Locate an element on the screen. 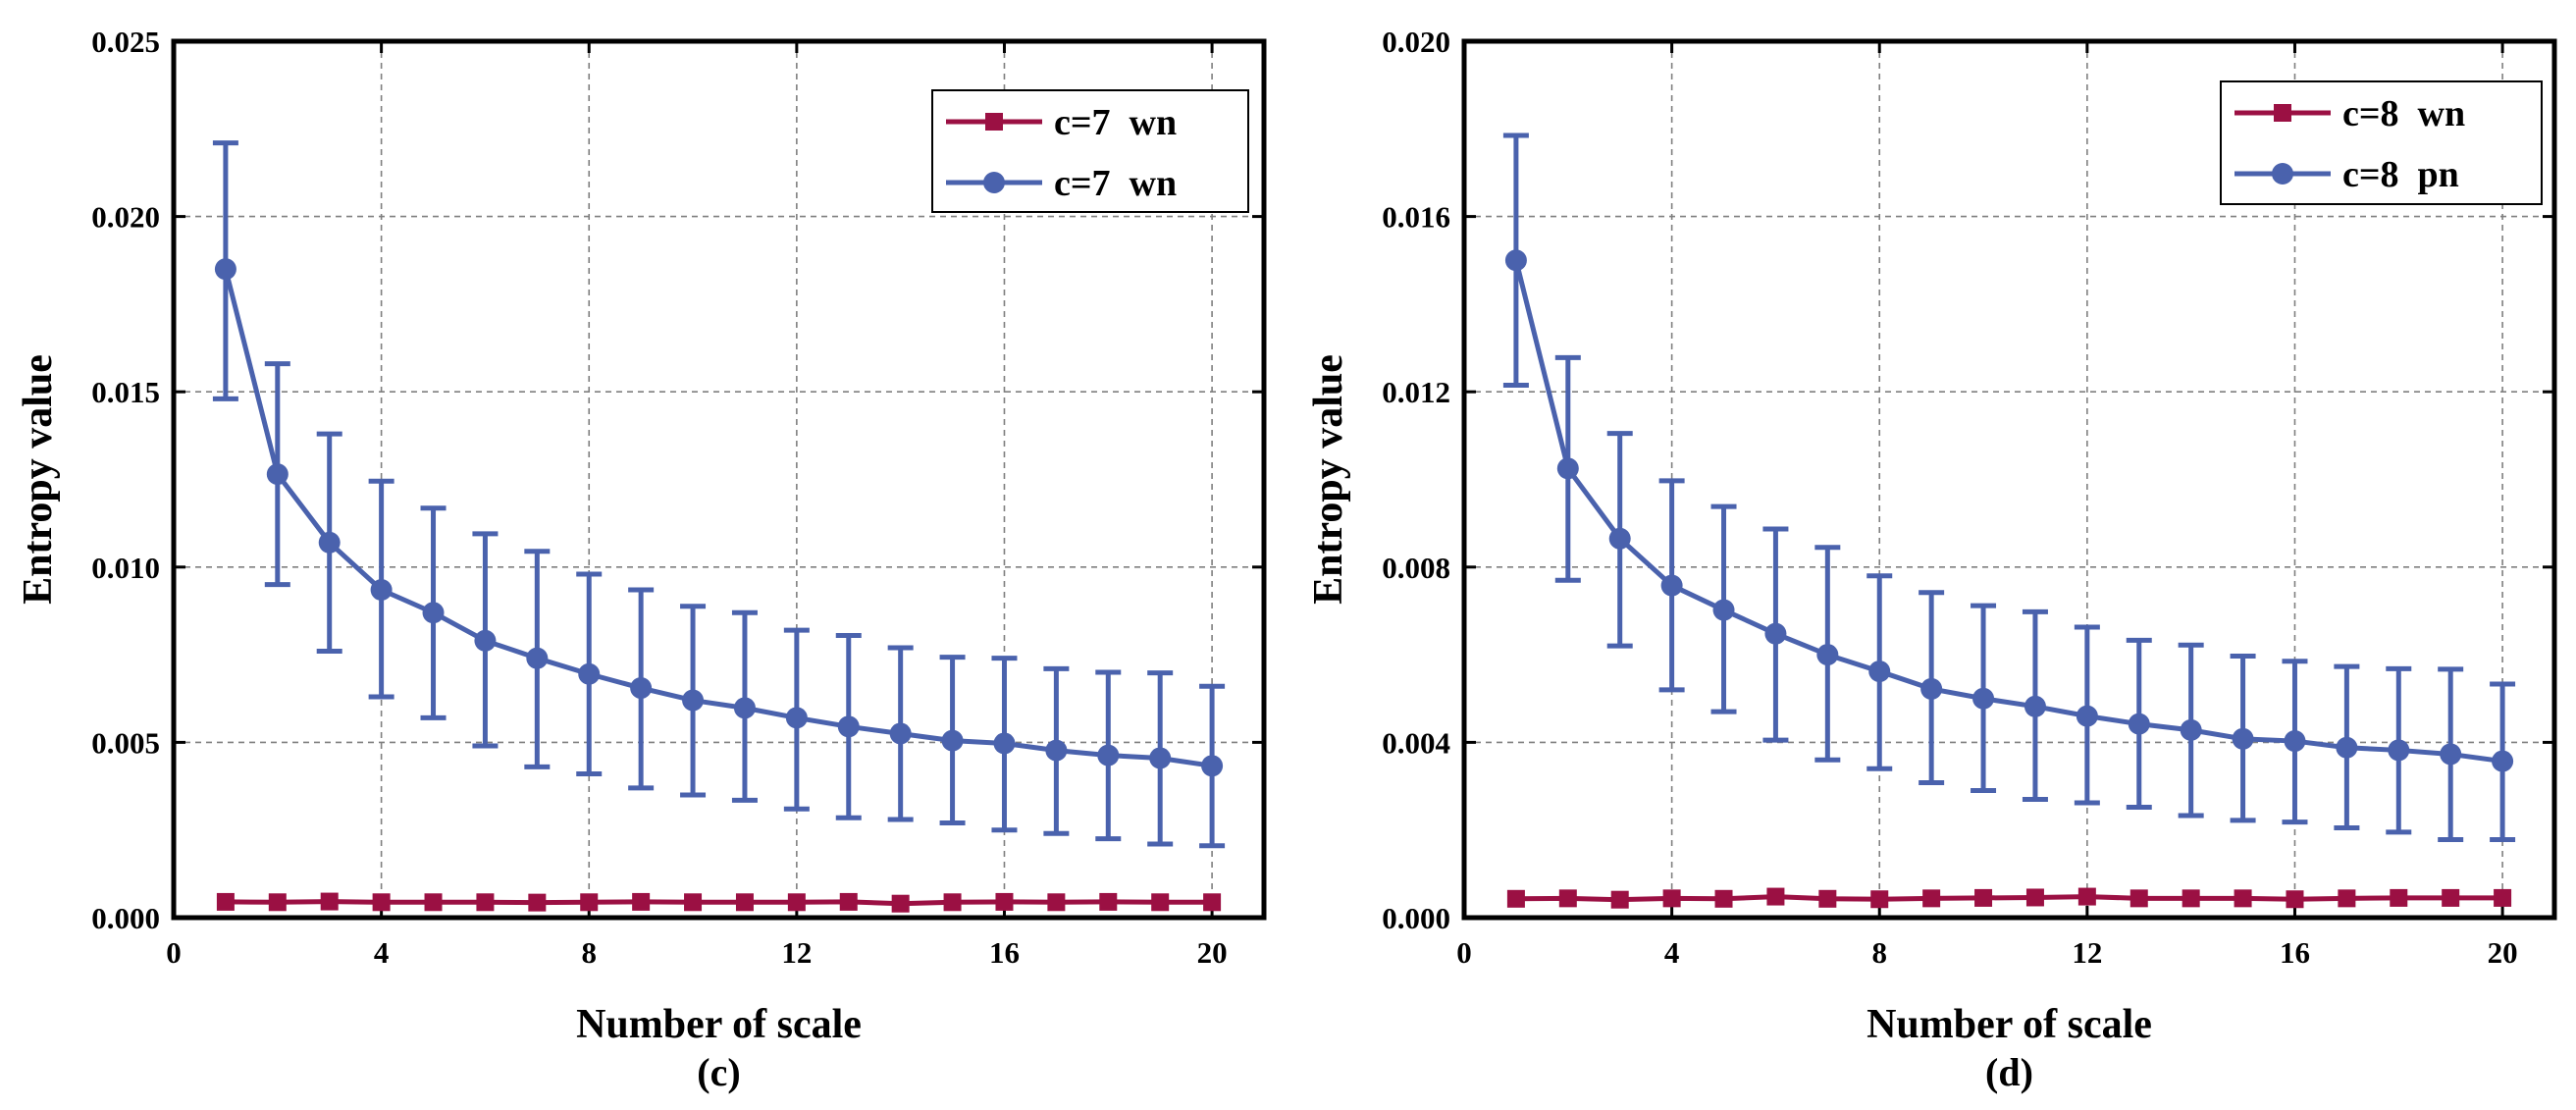 Image resolution: width=2576 pixels, height=1110 pixels. panel-caption: (c) is located at coordinates (718, 1072).